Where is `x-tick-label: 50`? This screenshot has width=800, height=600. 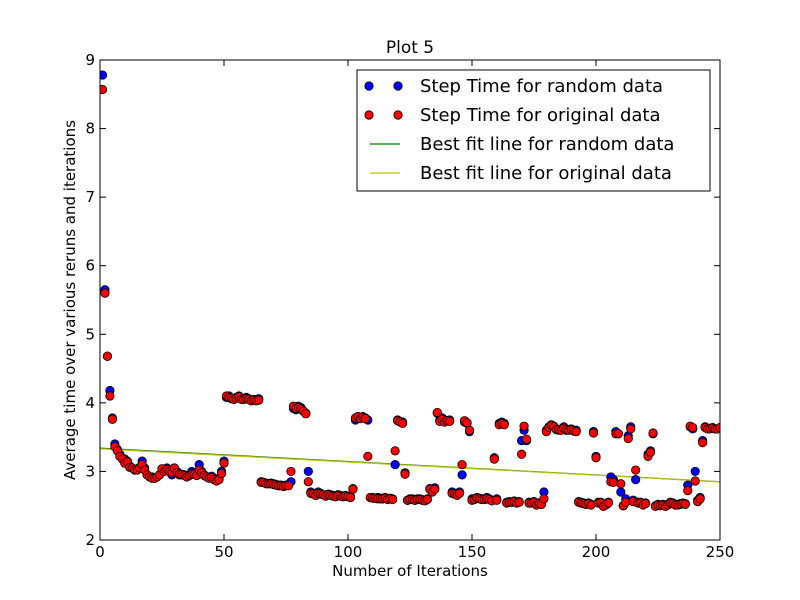
x-tick-label: 50 is located at coordinates (223, 552).